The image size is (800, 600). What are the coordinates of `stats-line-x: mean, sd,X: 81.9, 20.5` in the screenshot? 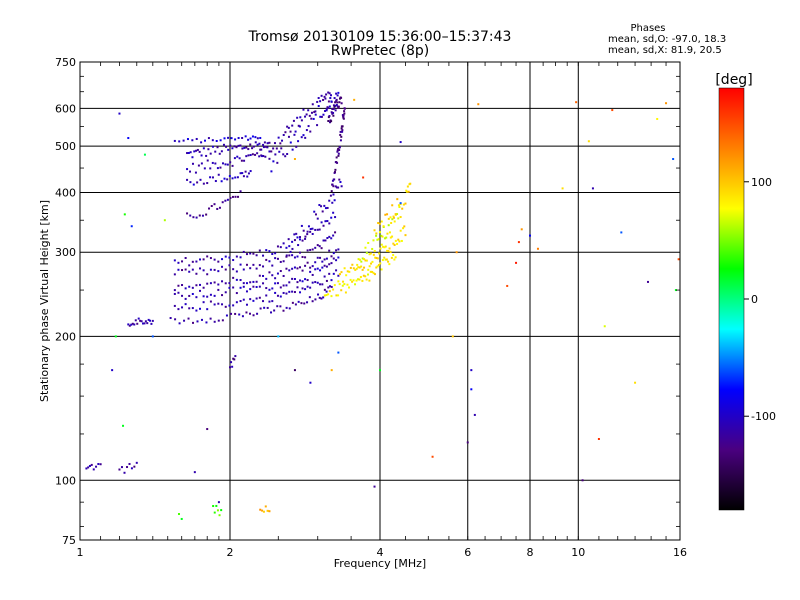 It's located at (665, 50).